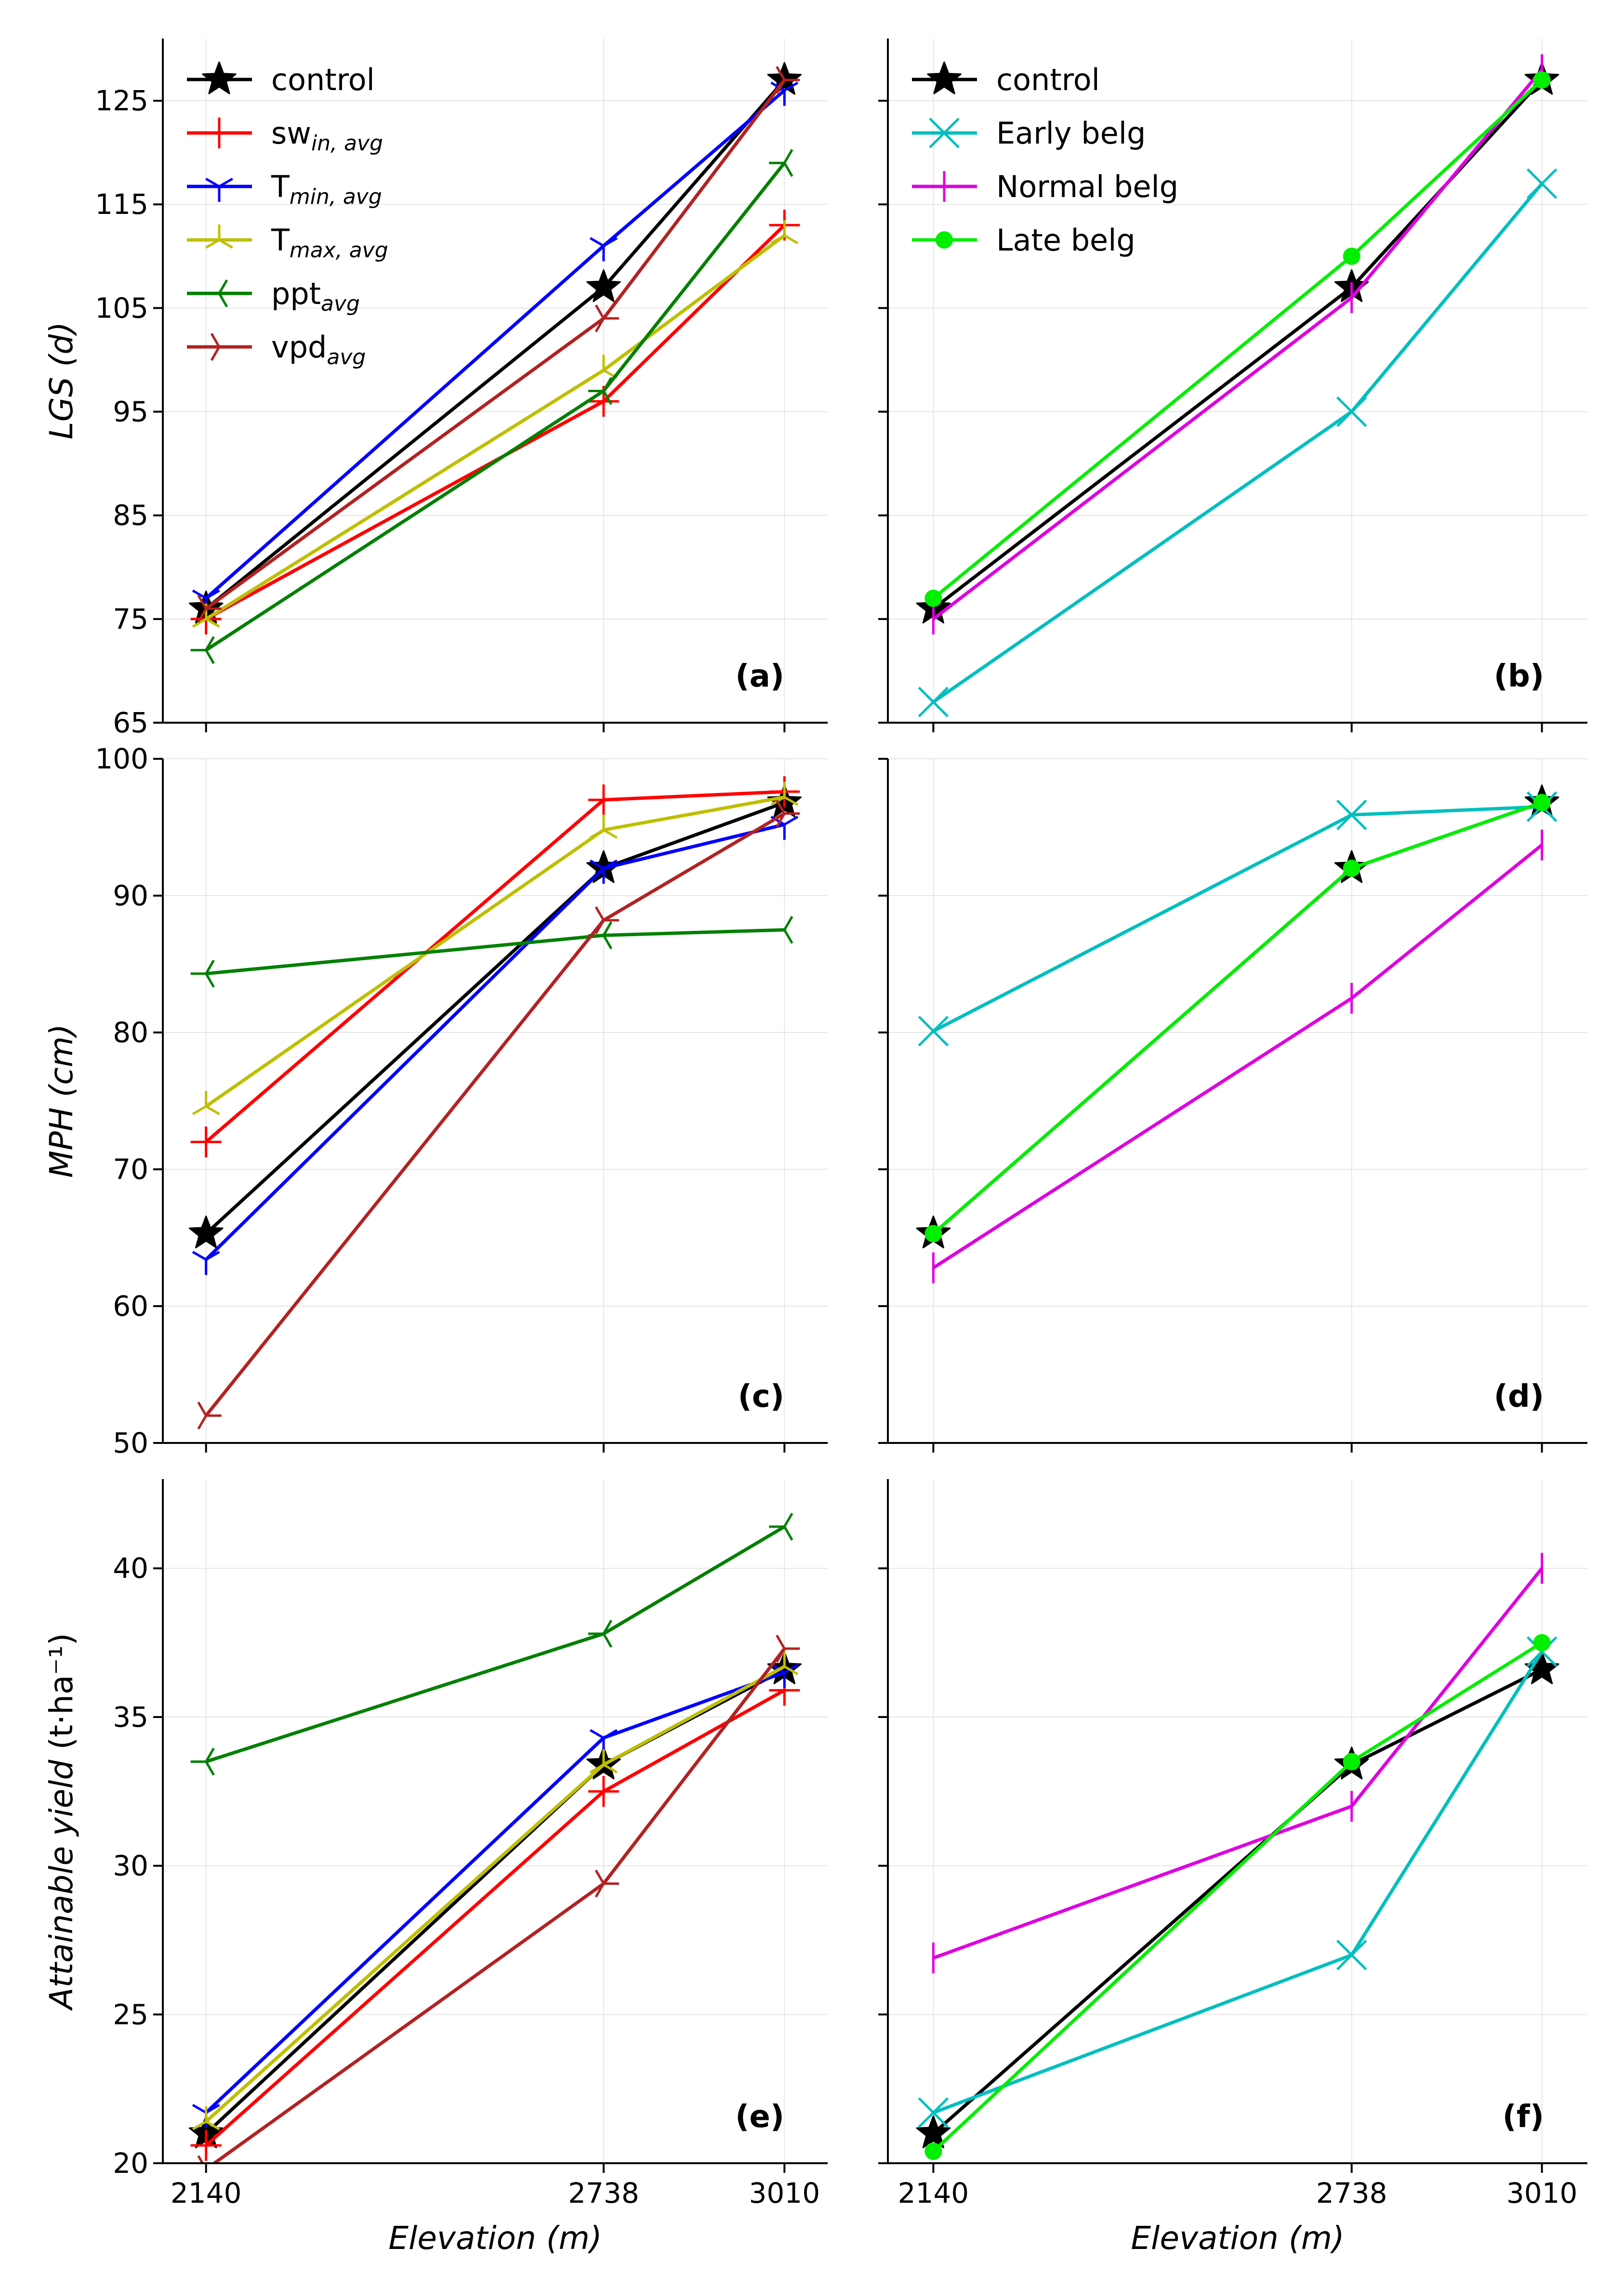 Image resolution: width=1624 pixels, height=2275 pixels. Describe the element at coordinates (61, 344) in the screenshot. I see `y-axis-title-unit: (d)` at that location.